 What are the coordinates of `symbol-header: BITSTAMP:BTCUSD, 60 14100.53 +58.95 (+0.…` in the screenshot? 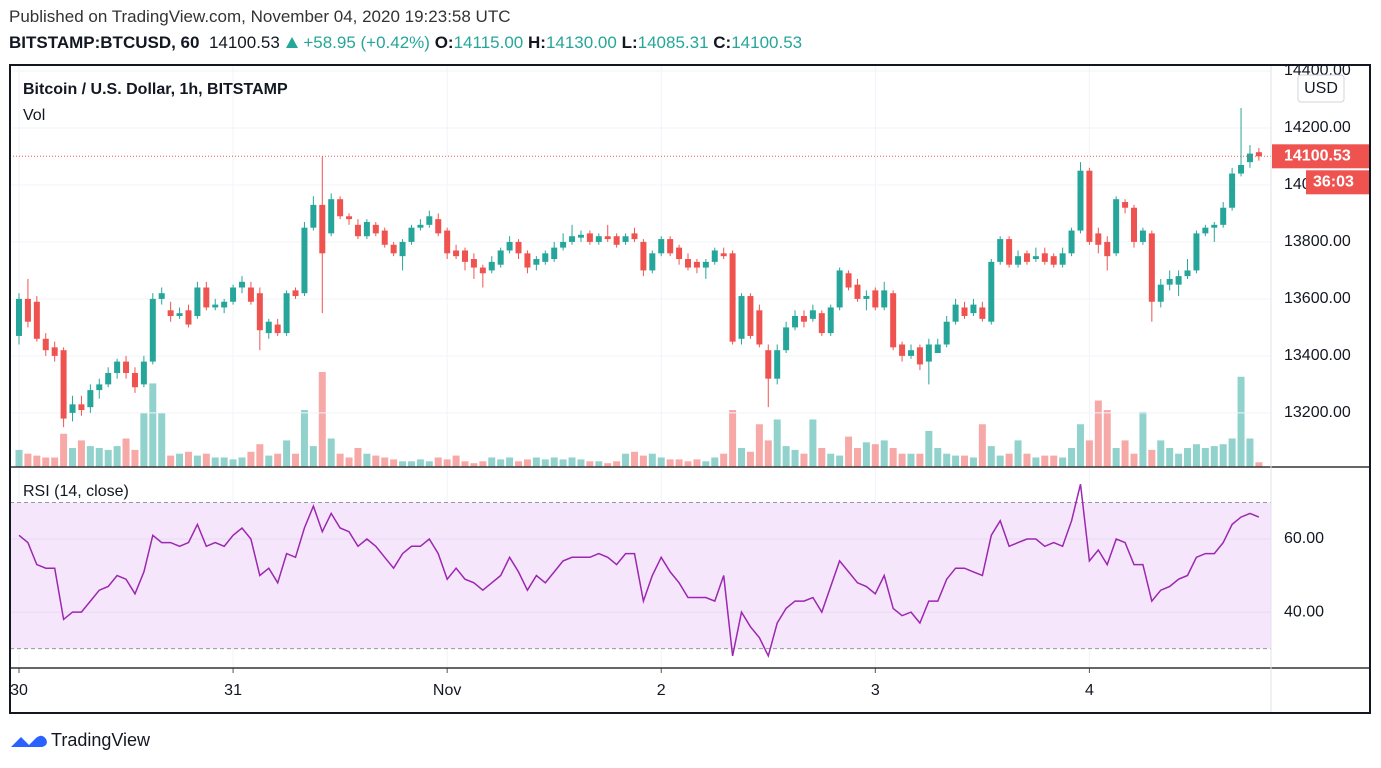 It's located at (405, 43).